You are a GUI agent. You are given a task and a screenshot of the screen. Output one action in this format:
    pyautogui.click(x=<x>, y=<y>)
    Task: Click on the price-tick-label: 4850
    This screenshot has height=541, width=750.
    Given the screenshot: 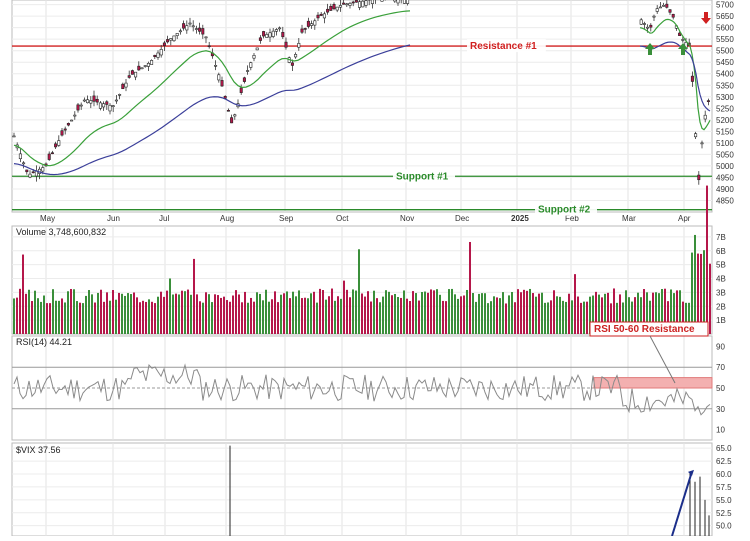 What is the action you would take?
    pyautogui.click(x=725, y=200)
    